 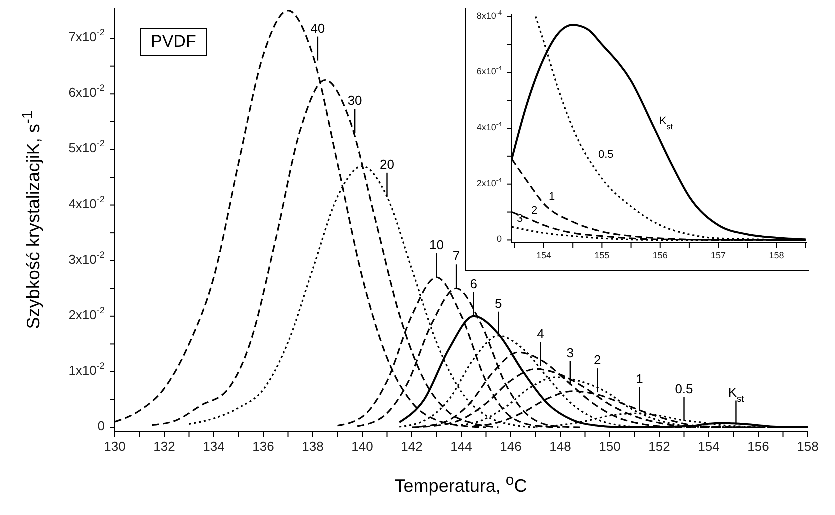 What do you see at coordinates (489, 127) in the screenshot?
I see `y-tick-label: 4x10$^{-4}$` at bounding box center [489, 127].